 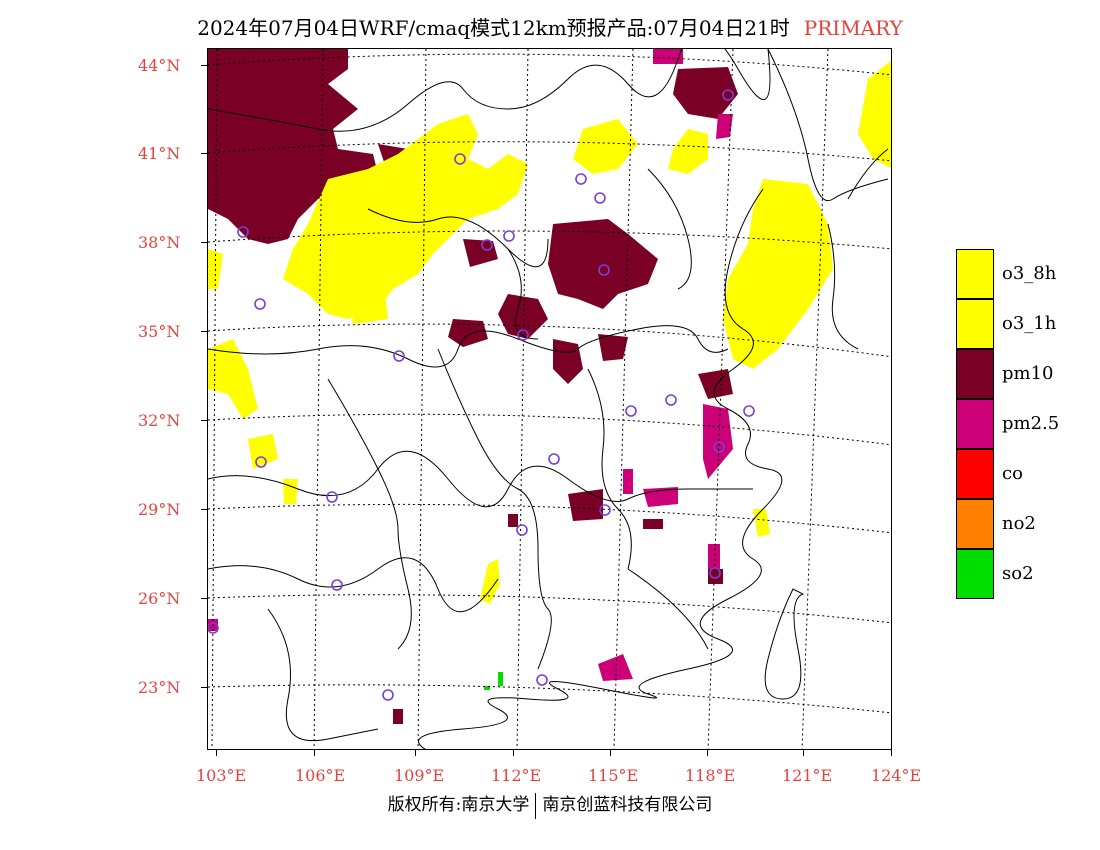 I want to click on lon-label-112: 112°E, so click(x=516, y=775).